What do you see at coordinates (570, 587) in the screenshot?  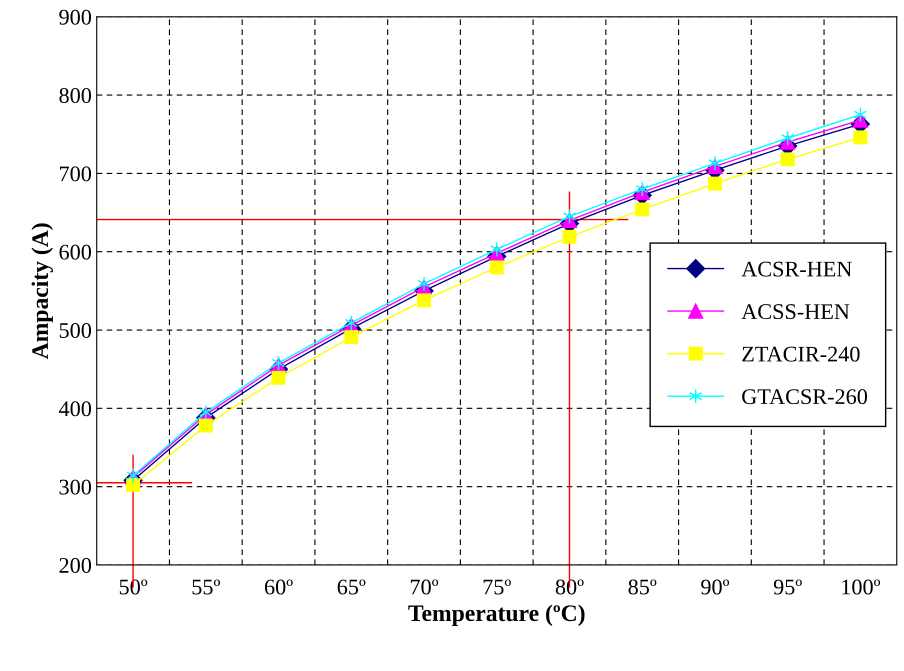 I see `x-tick-label: 80º` at bounding box center [570, 587].